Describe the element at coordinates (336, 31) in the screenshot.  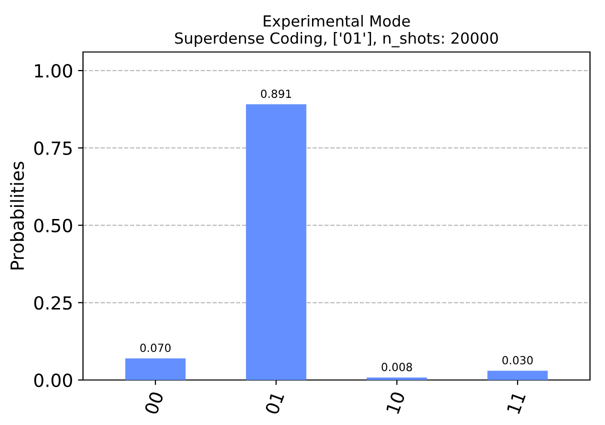
I see `chart-title: Experimental Mode Superdense Coding, ['01'], n_shots: 20000` at that location.